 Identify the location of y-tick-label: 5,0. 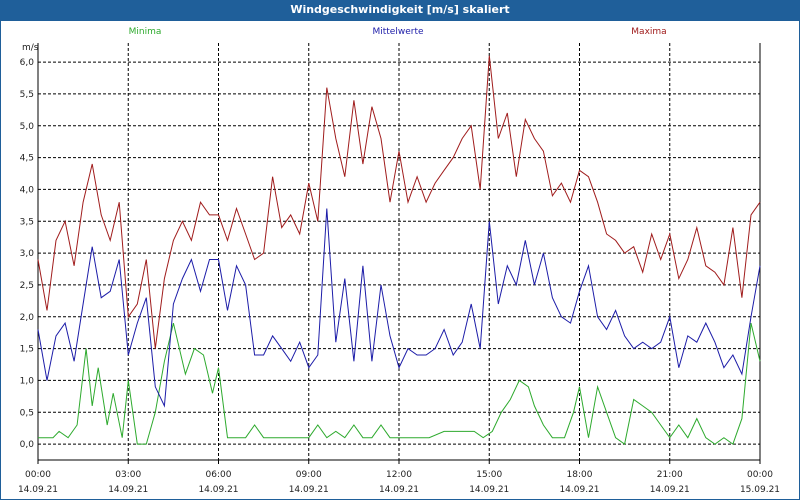
(27, 127).